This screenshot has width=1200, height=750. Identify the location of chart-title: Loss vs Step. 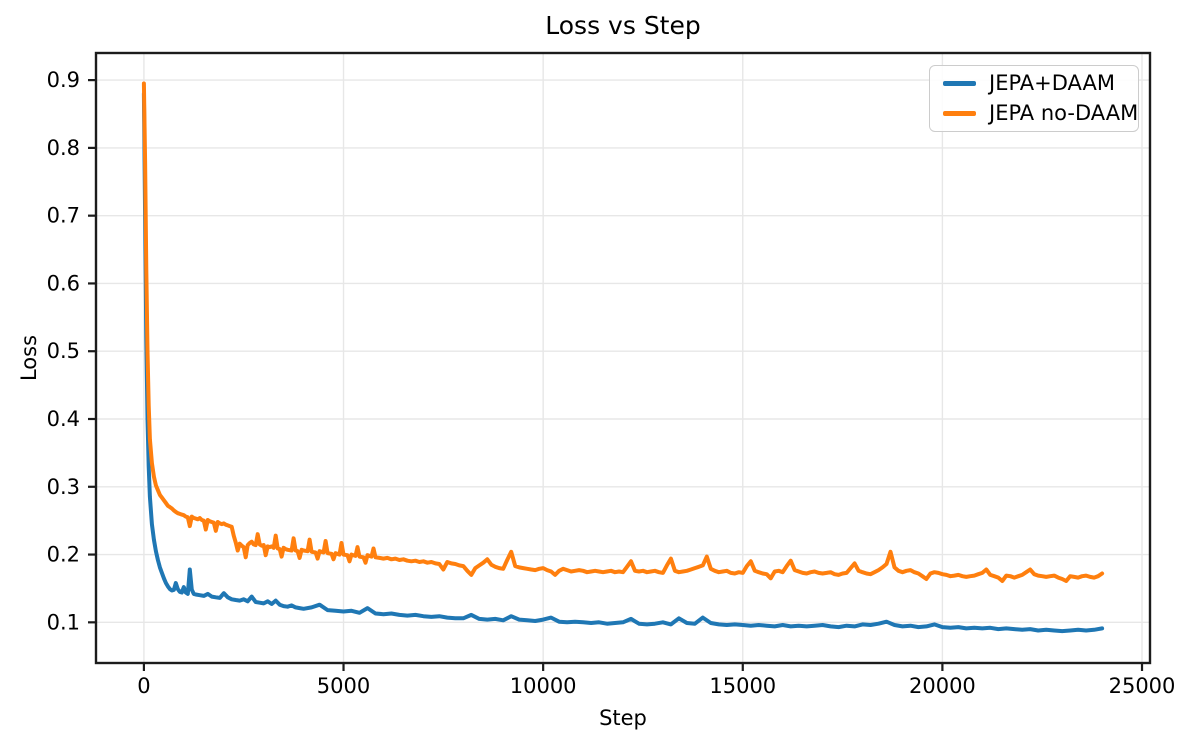
(622, 25).